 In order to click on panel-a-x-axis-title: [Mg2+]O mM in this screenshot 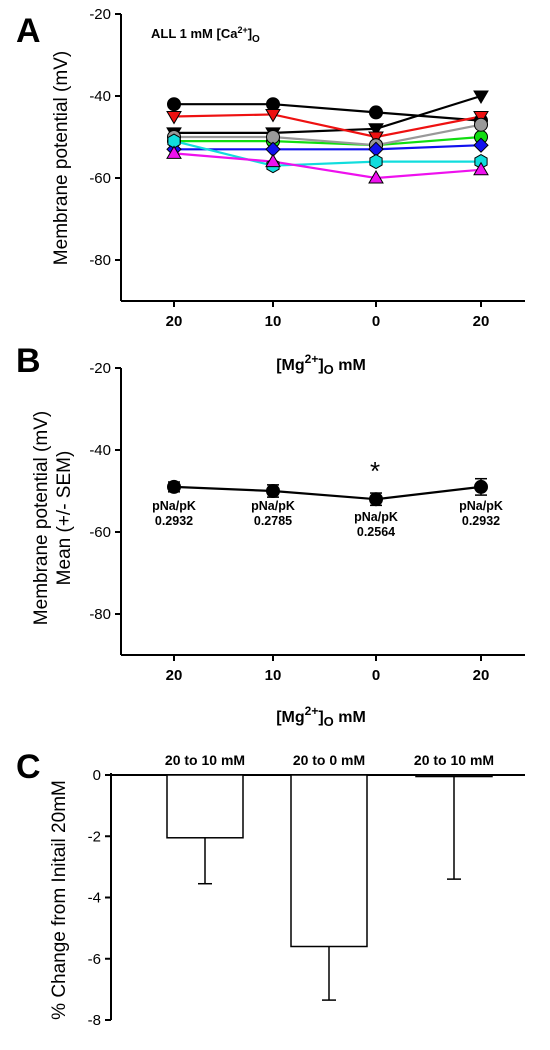, I will do `click(321, 364)`.